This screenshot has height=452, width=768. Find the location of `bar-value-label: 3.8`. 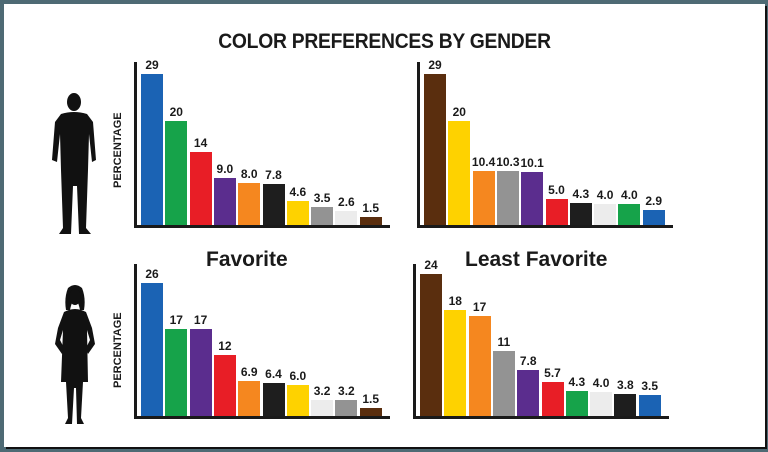

bar-value-label: 3.8 is located at coordinates (625, 384).